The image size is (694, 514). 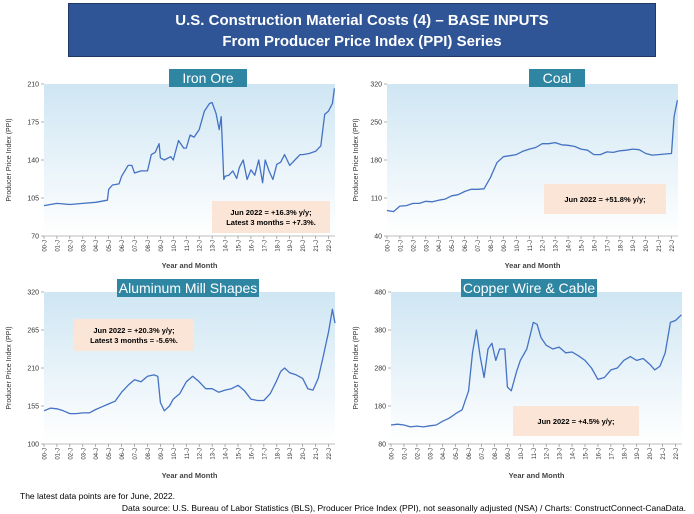 I want to click on page-title-line-2: From Producer Price Index (PPI) Series, so click(x=362, y=41).